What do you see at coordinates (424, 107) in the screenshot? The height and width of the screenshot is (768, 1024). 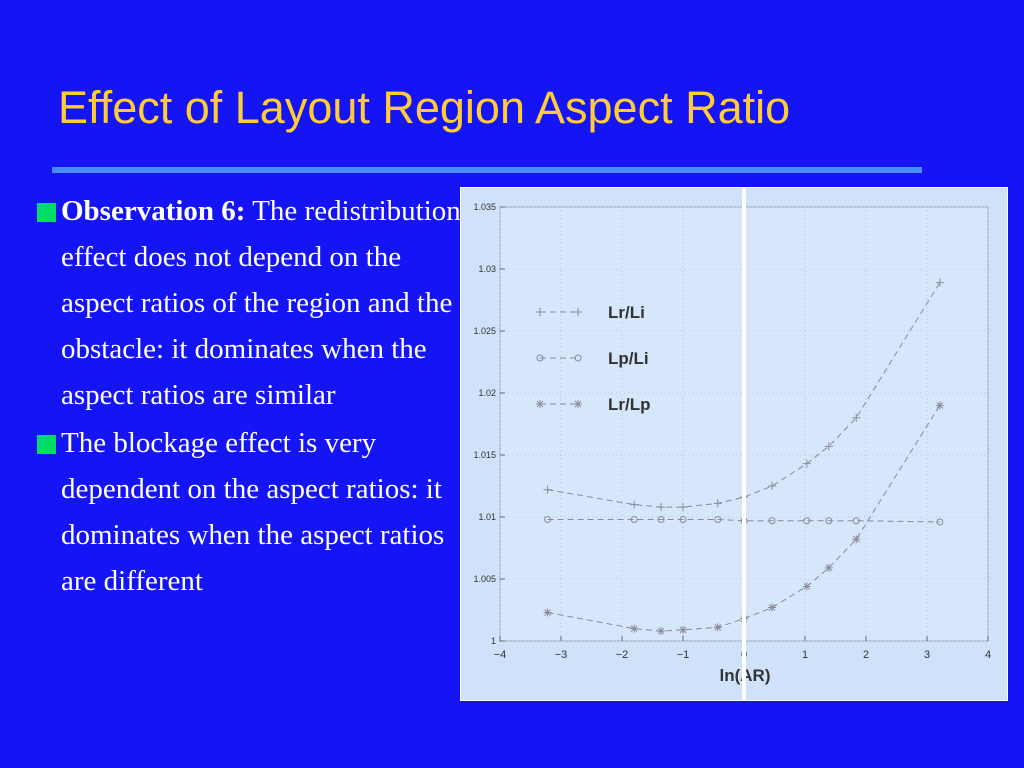 I see `slide-title: Effect of Layout Region Aspect Ratio` at bounding box center [424, 107].